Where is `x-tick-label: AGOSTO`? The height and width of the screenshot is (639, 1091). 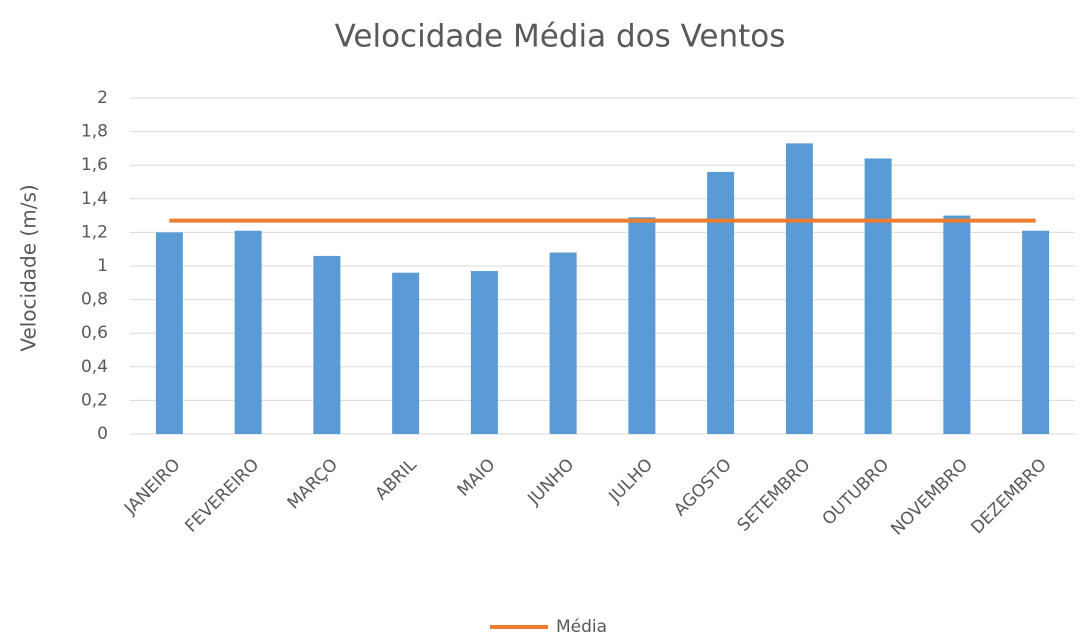
x-tick-label: AGOSTO is located at coordinates (702, 487).